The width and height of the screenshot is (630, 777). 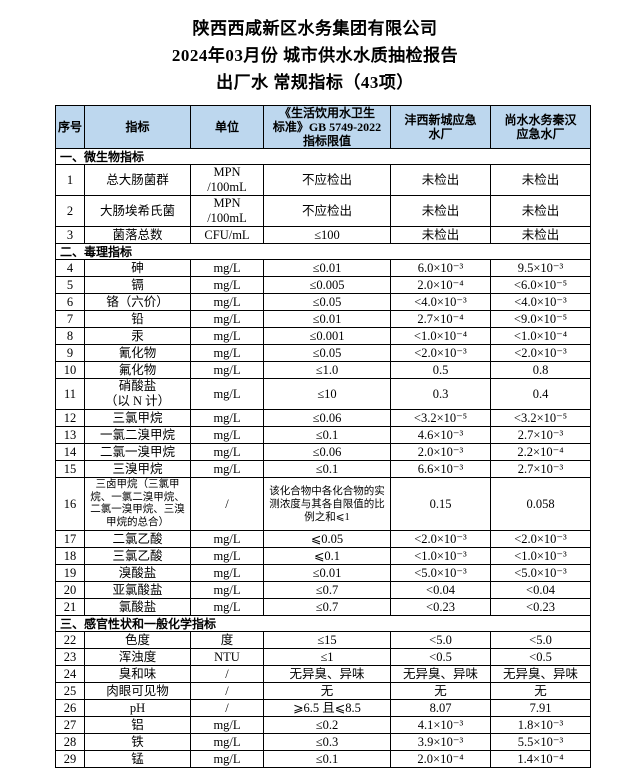 What do you see at coordinates (70, 180) in the screenshot?
I see `cell-no: 1` at bounding box center [70, 180].